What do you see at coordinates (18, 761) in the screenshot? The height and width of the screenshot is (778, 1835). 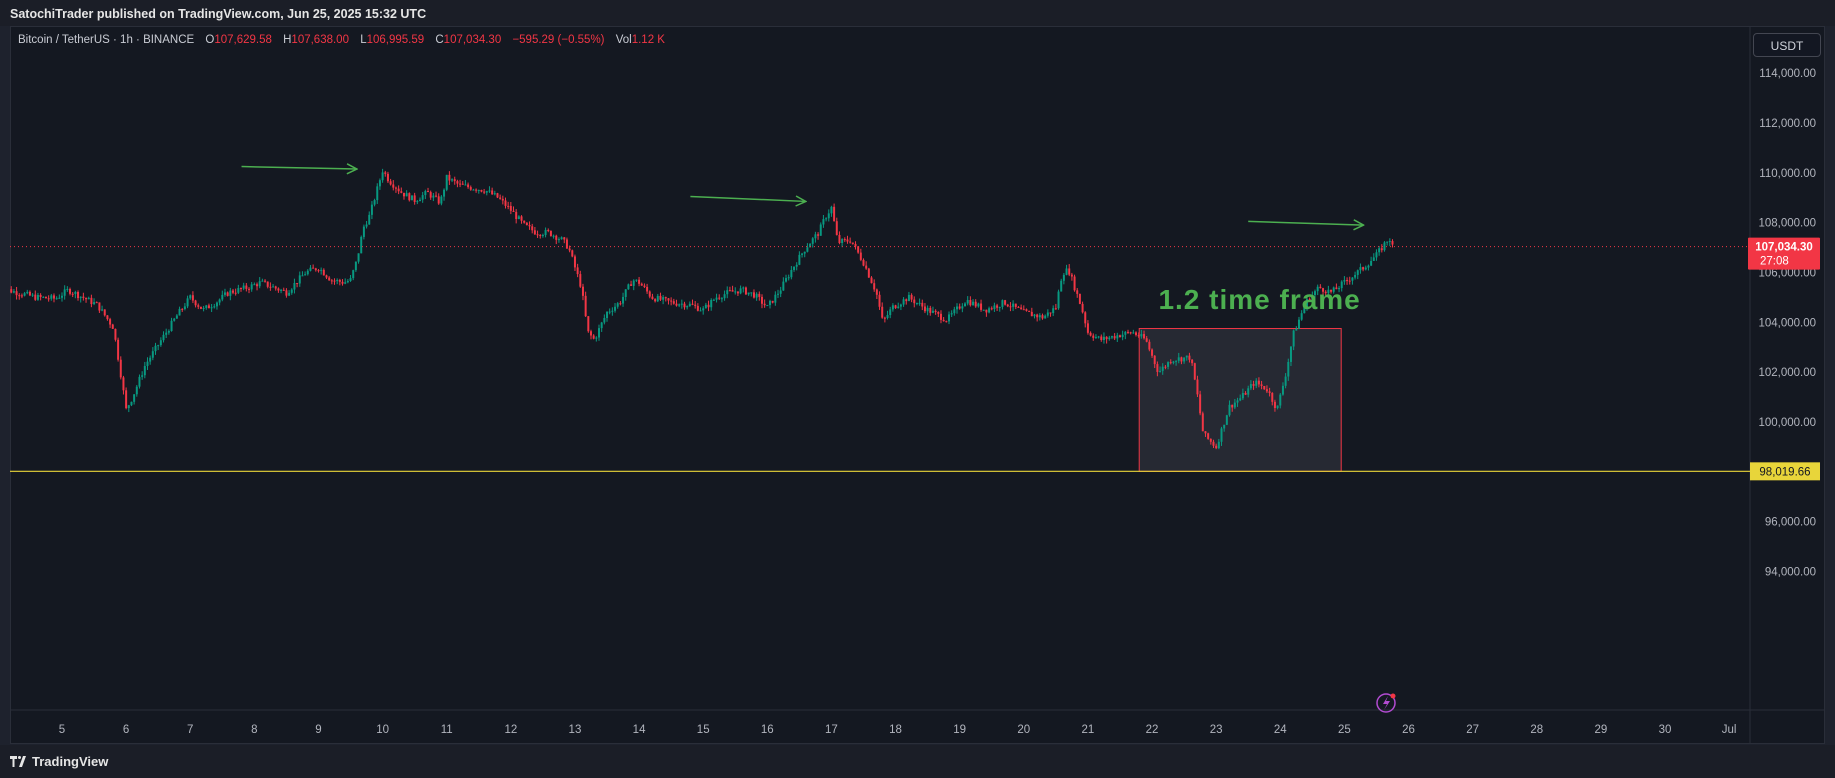 I see `tradingview-logo-icon` at bounding box center [18, 761].